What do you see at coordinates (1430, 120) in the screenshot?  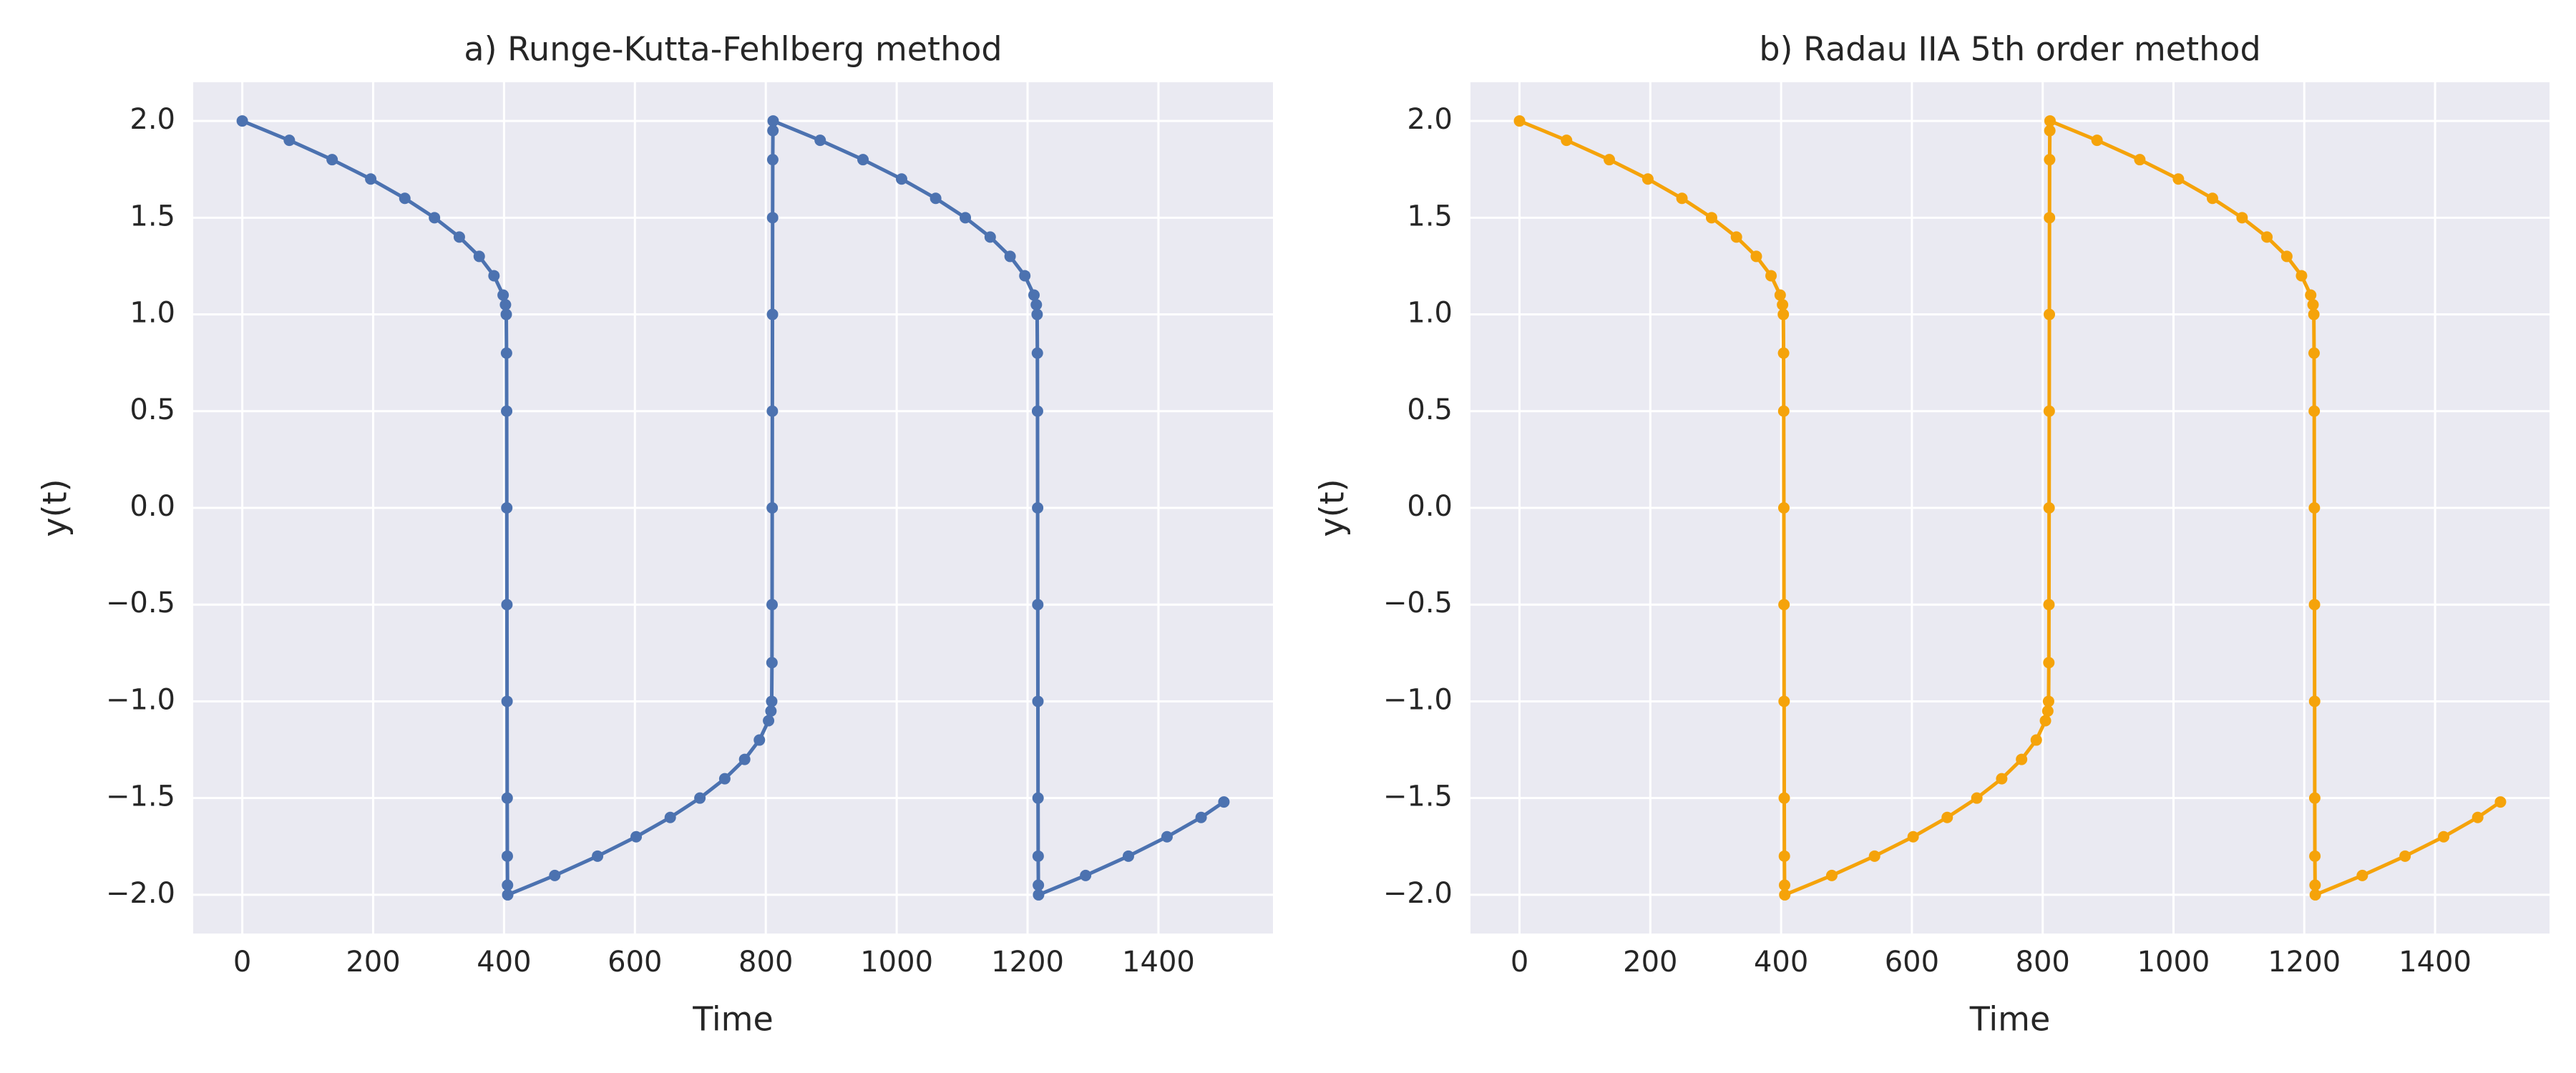 I see `y-tick-label: 2.0` at bounding box center [1430, 120].